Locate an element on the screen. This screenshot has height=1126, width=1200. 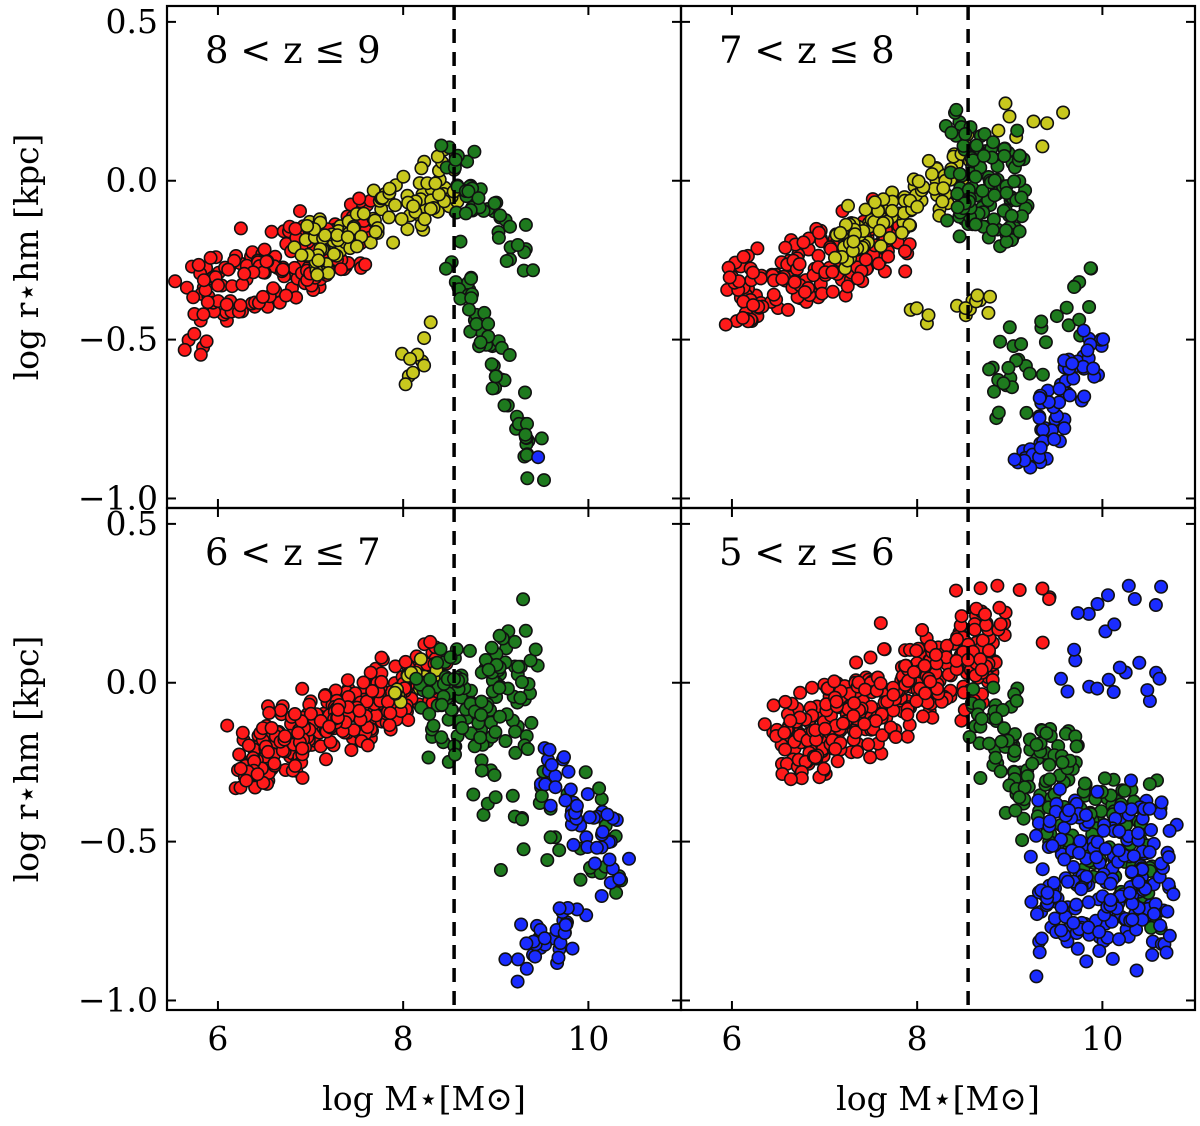
x-axis-labels: log M⋆[M⊙] log M⋆[M⊙] is located at coordinates (681, 1098).